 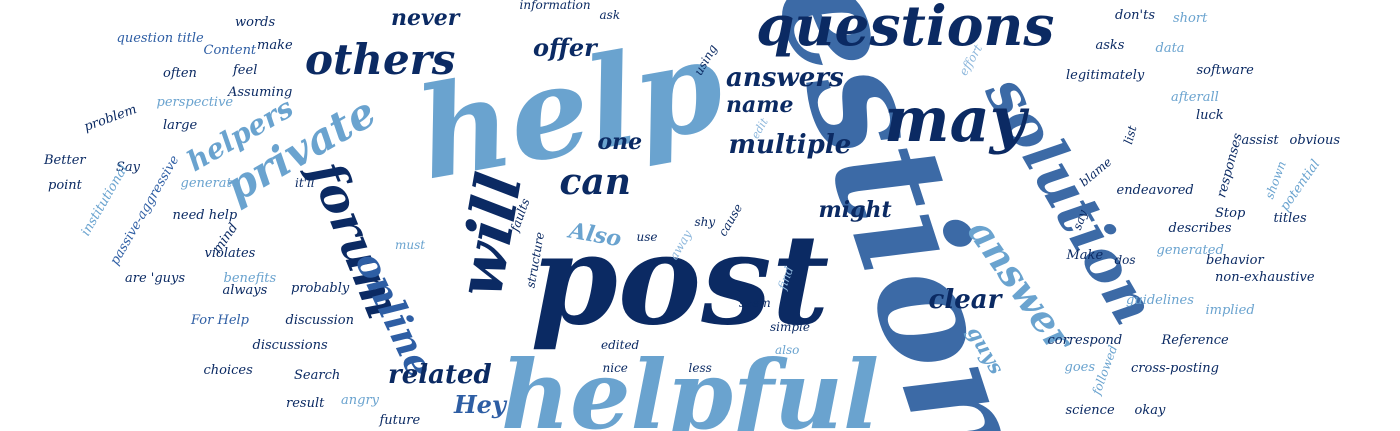 I want to click on word-non-exhaustive: non-exhaustive, so click(x=1265, y=277).